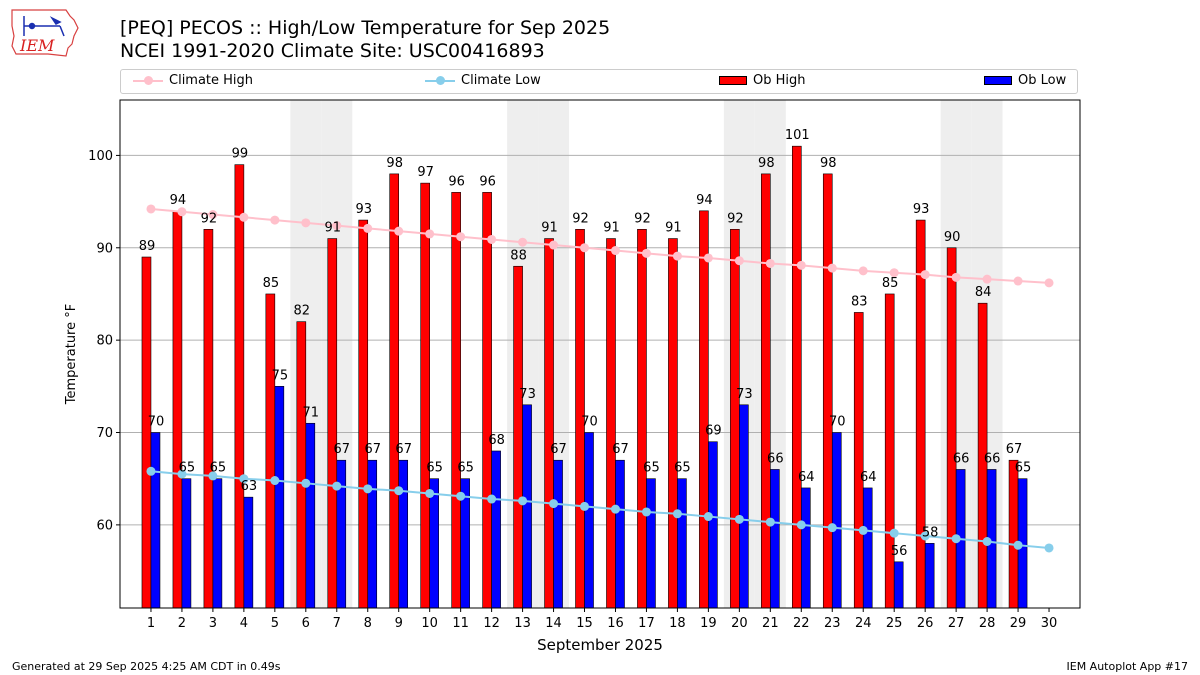 This screenshot has height=675, width=1200. What do you see at coordinates (306, 623) in the screenshot?
I see `x-tick-label-6: 6` at bounding box center [306, 623].